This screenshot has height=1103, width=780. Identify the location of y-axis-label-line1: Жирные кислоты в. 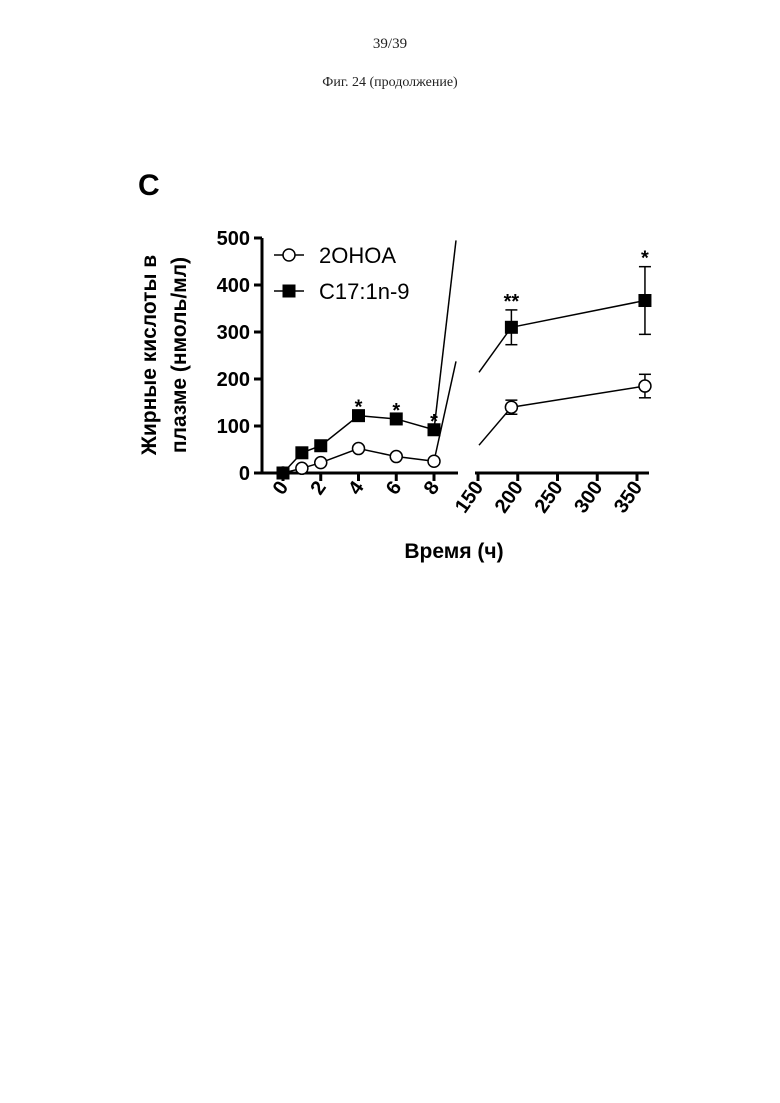
(149, 355).